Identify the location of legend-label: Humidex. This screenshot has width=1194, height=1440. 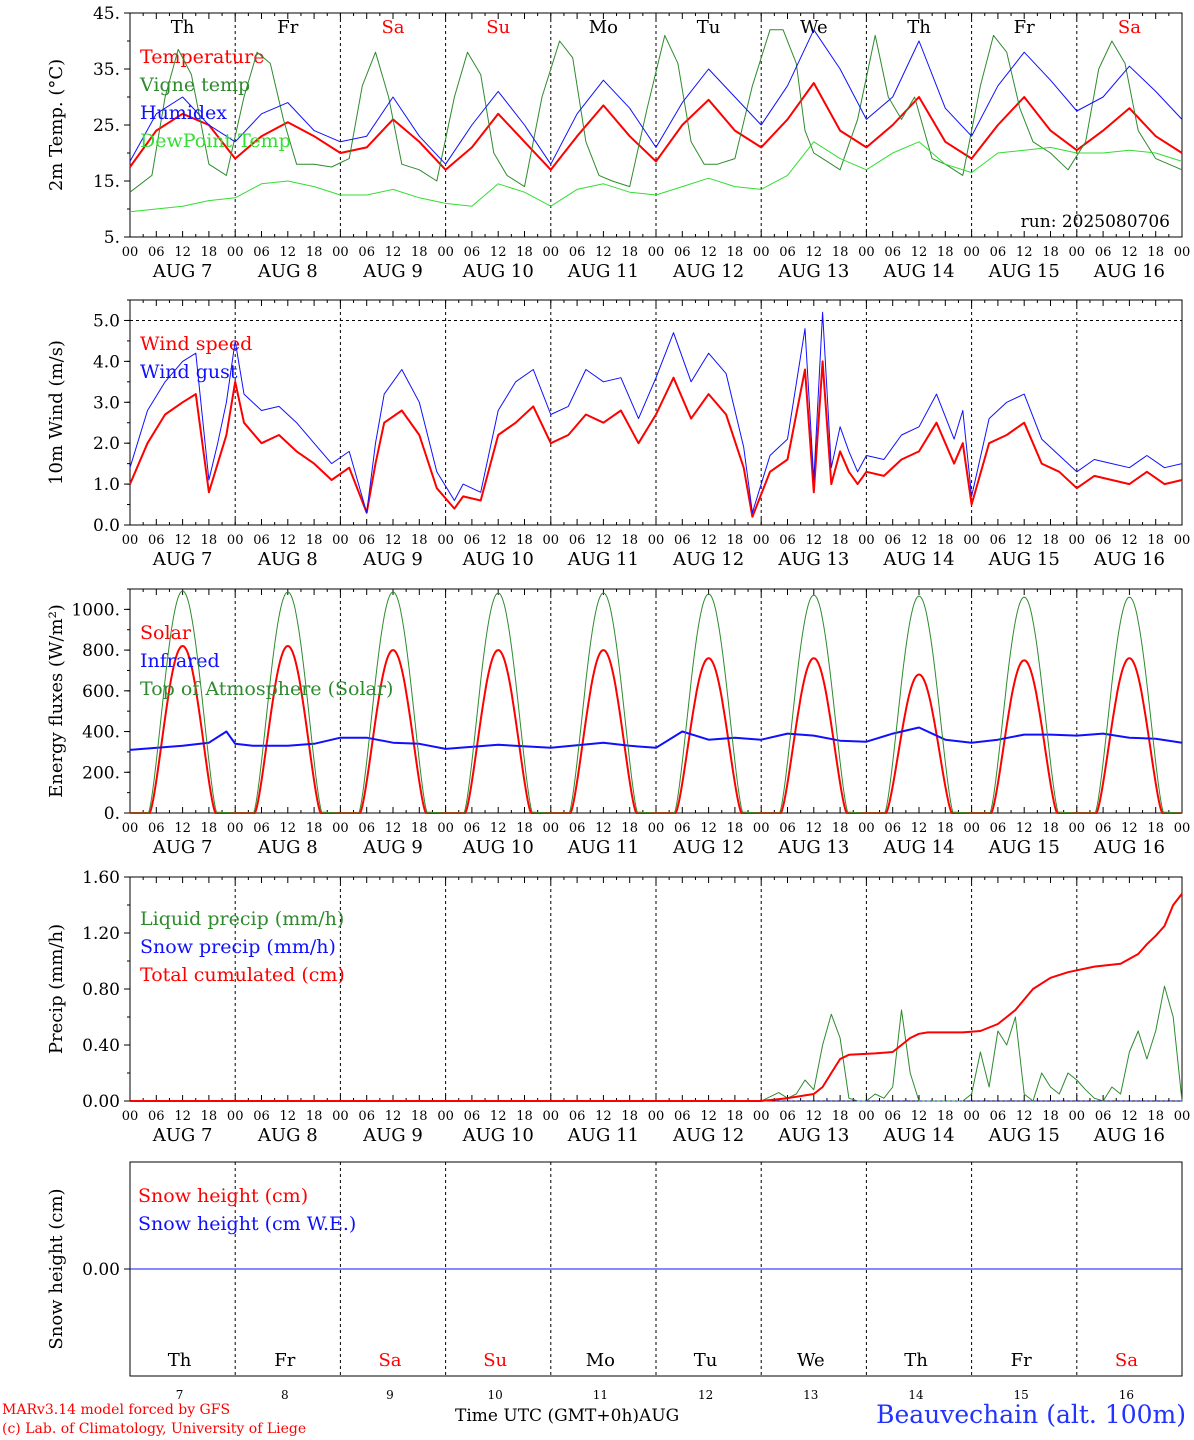
(183, 113).